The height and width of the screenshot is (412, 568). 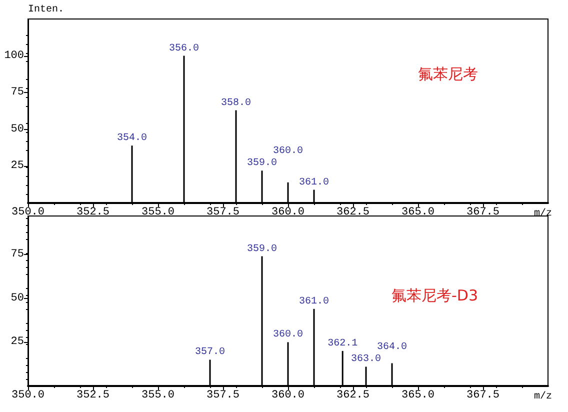 What do you see at coordinates (210, 352) in the screenshot?
I see `annotation: 357.0` at bounding box center [210, 352].